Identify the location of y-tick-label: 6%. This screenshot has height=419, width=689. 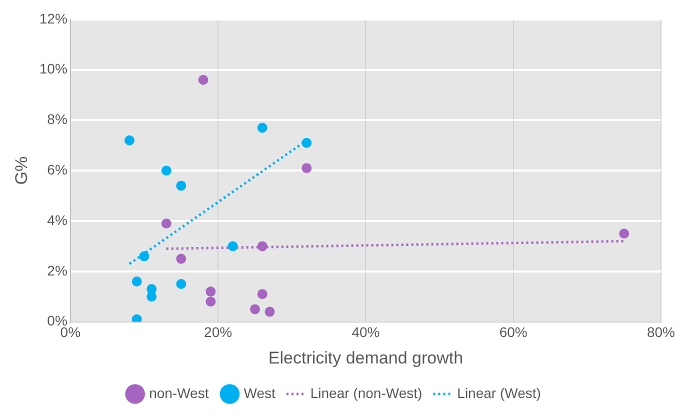
(57, 169).